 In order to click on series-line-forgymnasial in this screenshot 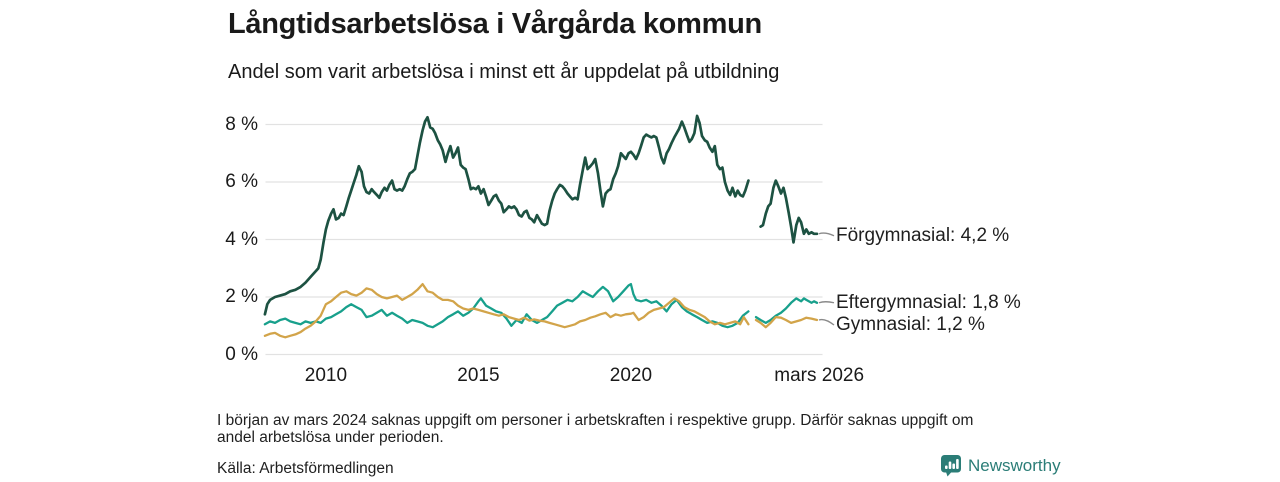, I will do `click(789, 211)`.